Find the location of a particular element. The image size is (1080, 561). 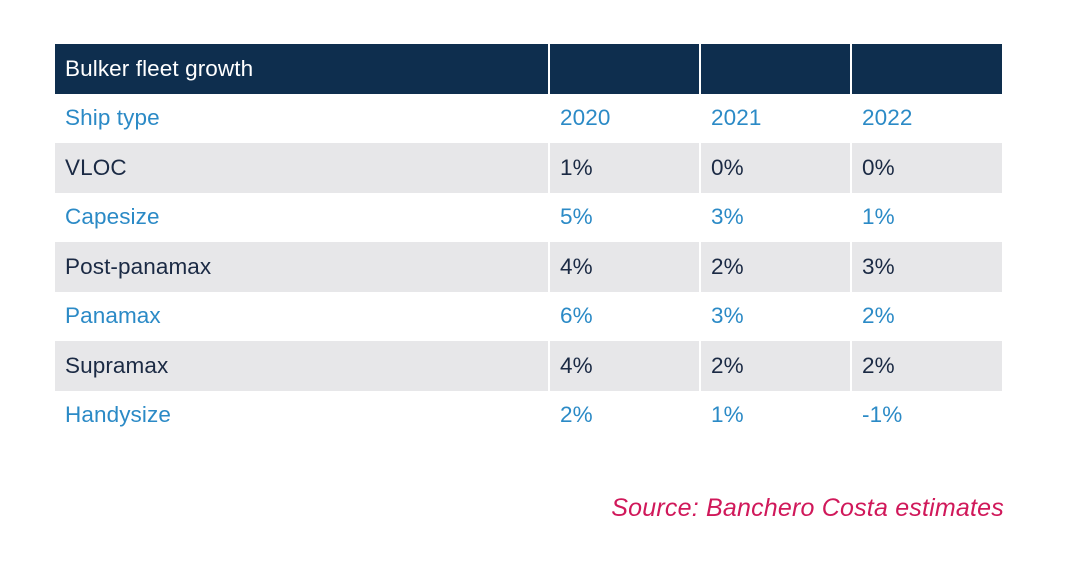

table-row: Panamax 6% 3% 2% is located at coordinates (528, 316).